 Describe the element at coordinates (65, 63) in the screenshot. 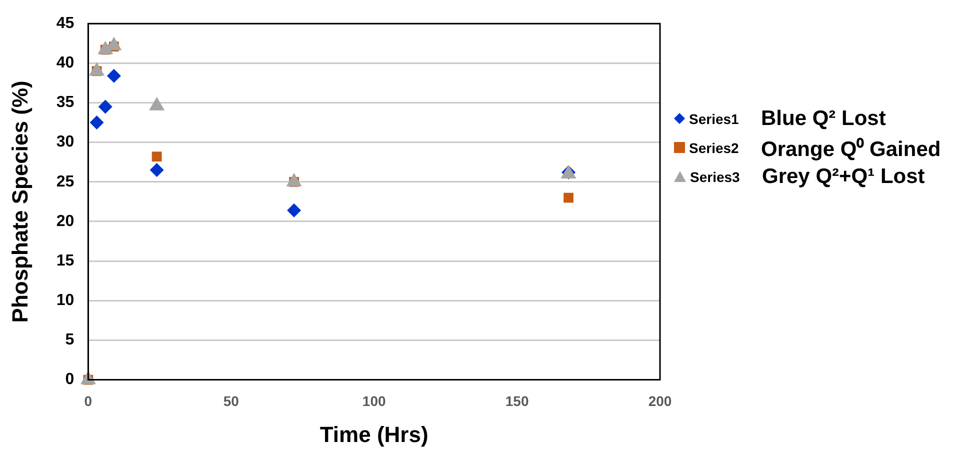

I see `y-tick-label: 40` at that location.